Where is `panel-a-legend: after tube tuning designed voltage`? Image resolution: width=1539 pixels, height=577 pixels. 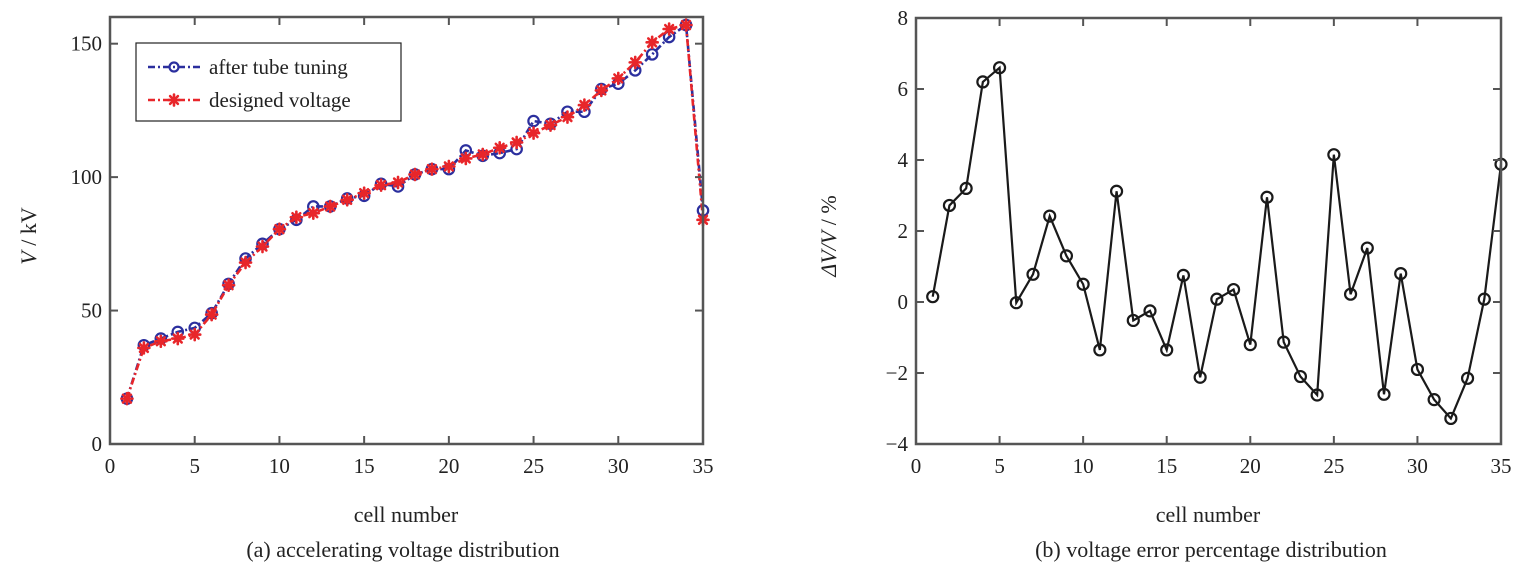 panel-a-legend: after tube tuning designed voltage is located at coordinates (268, 82).